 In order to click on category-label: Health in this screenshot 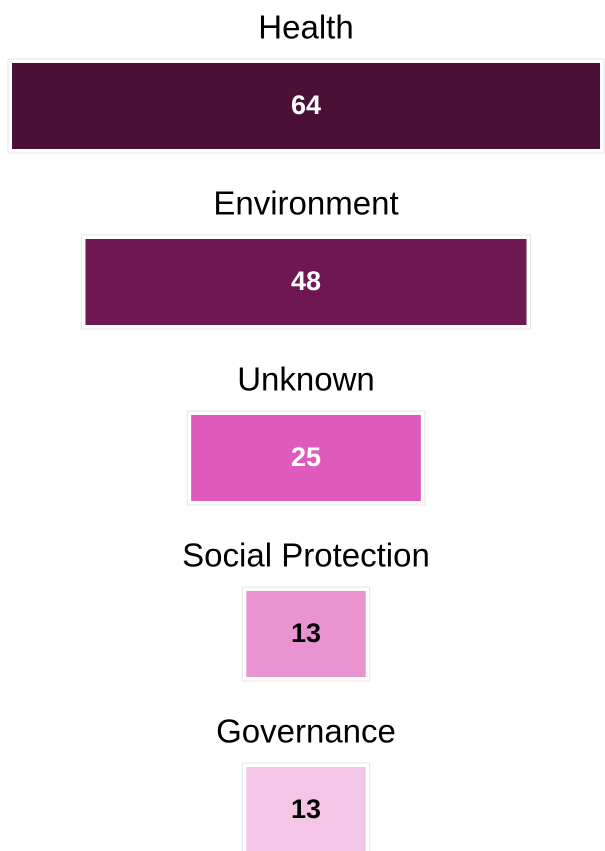, I will do `click(305, 27)`.